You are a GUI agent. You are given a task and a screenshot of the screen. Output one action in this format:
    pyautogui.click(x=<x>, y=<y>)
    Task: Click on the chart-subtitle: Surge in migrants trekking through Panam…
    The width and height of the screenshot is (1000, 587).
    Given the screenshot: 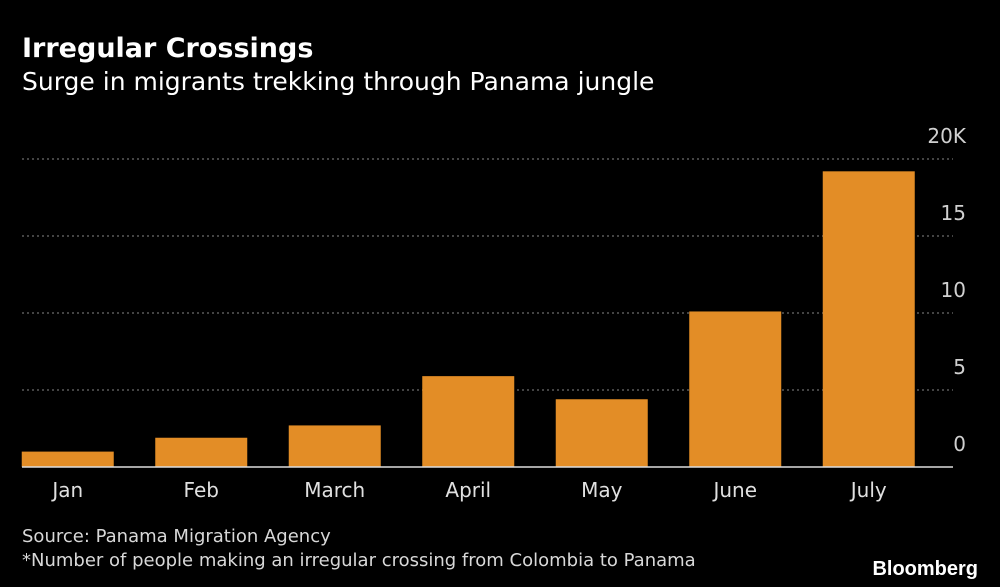 What is the action you would take?
    pyautogui.click(x=338, y=81)
    